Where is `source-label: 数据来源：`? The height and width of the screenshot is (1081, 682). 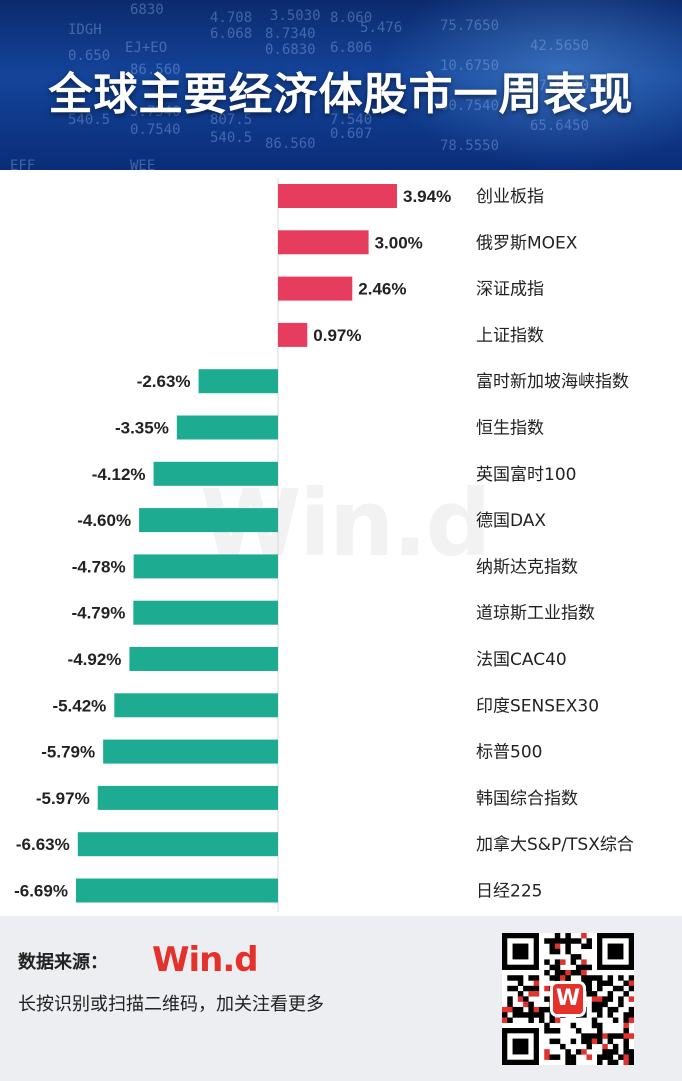
source-label: 数据来源： is located at coordinates (63, 962).